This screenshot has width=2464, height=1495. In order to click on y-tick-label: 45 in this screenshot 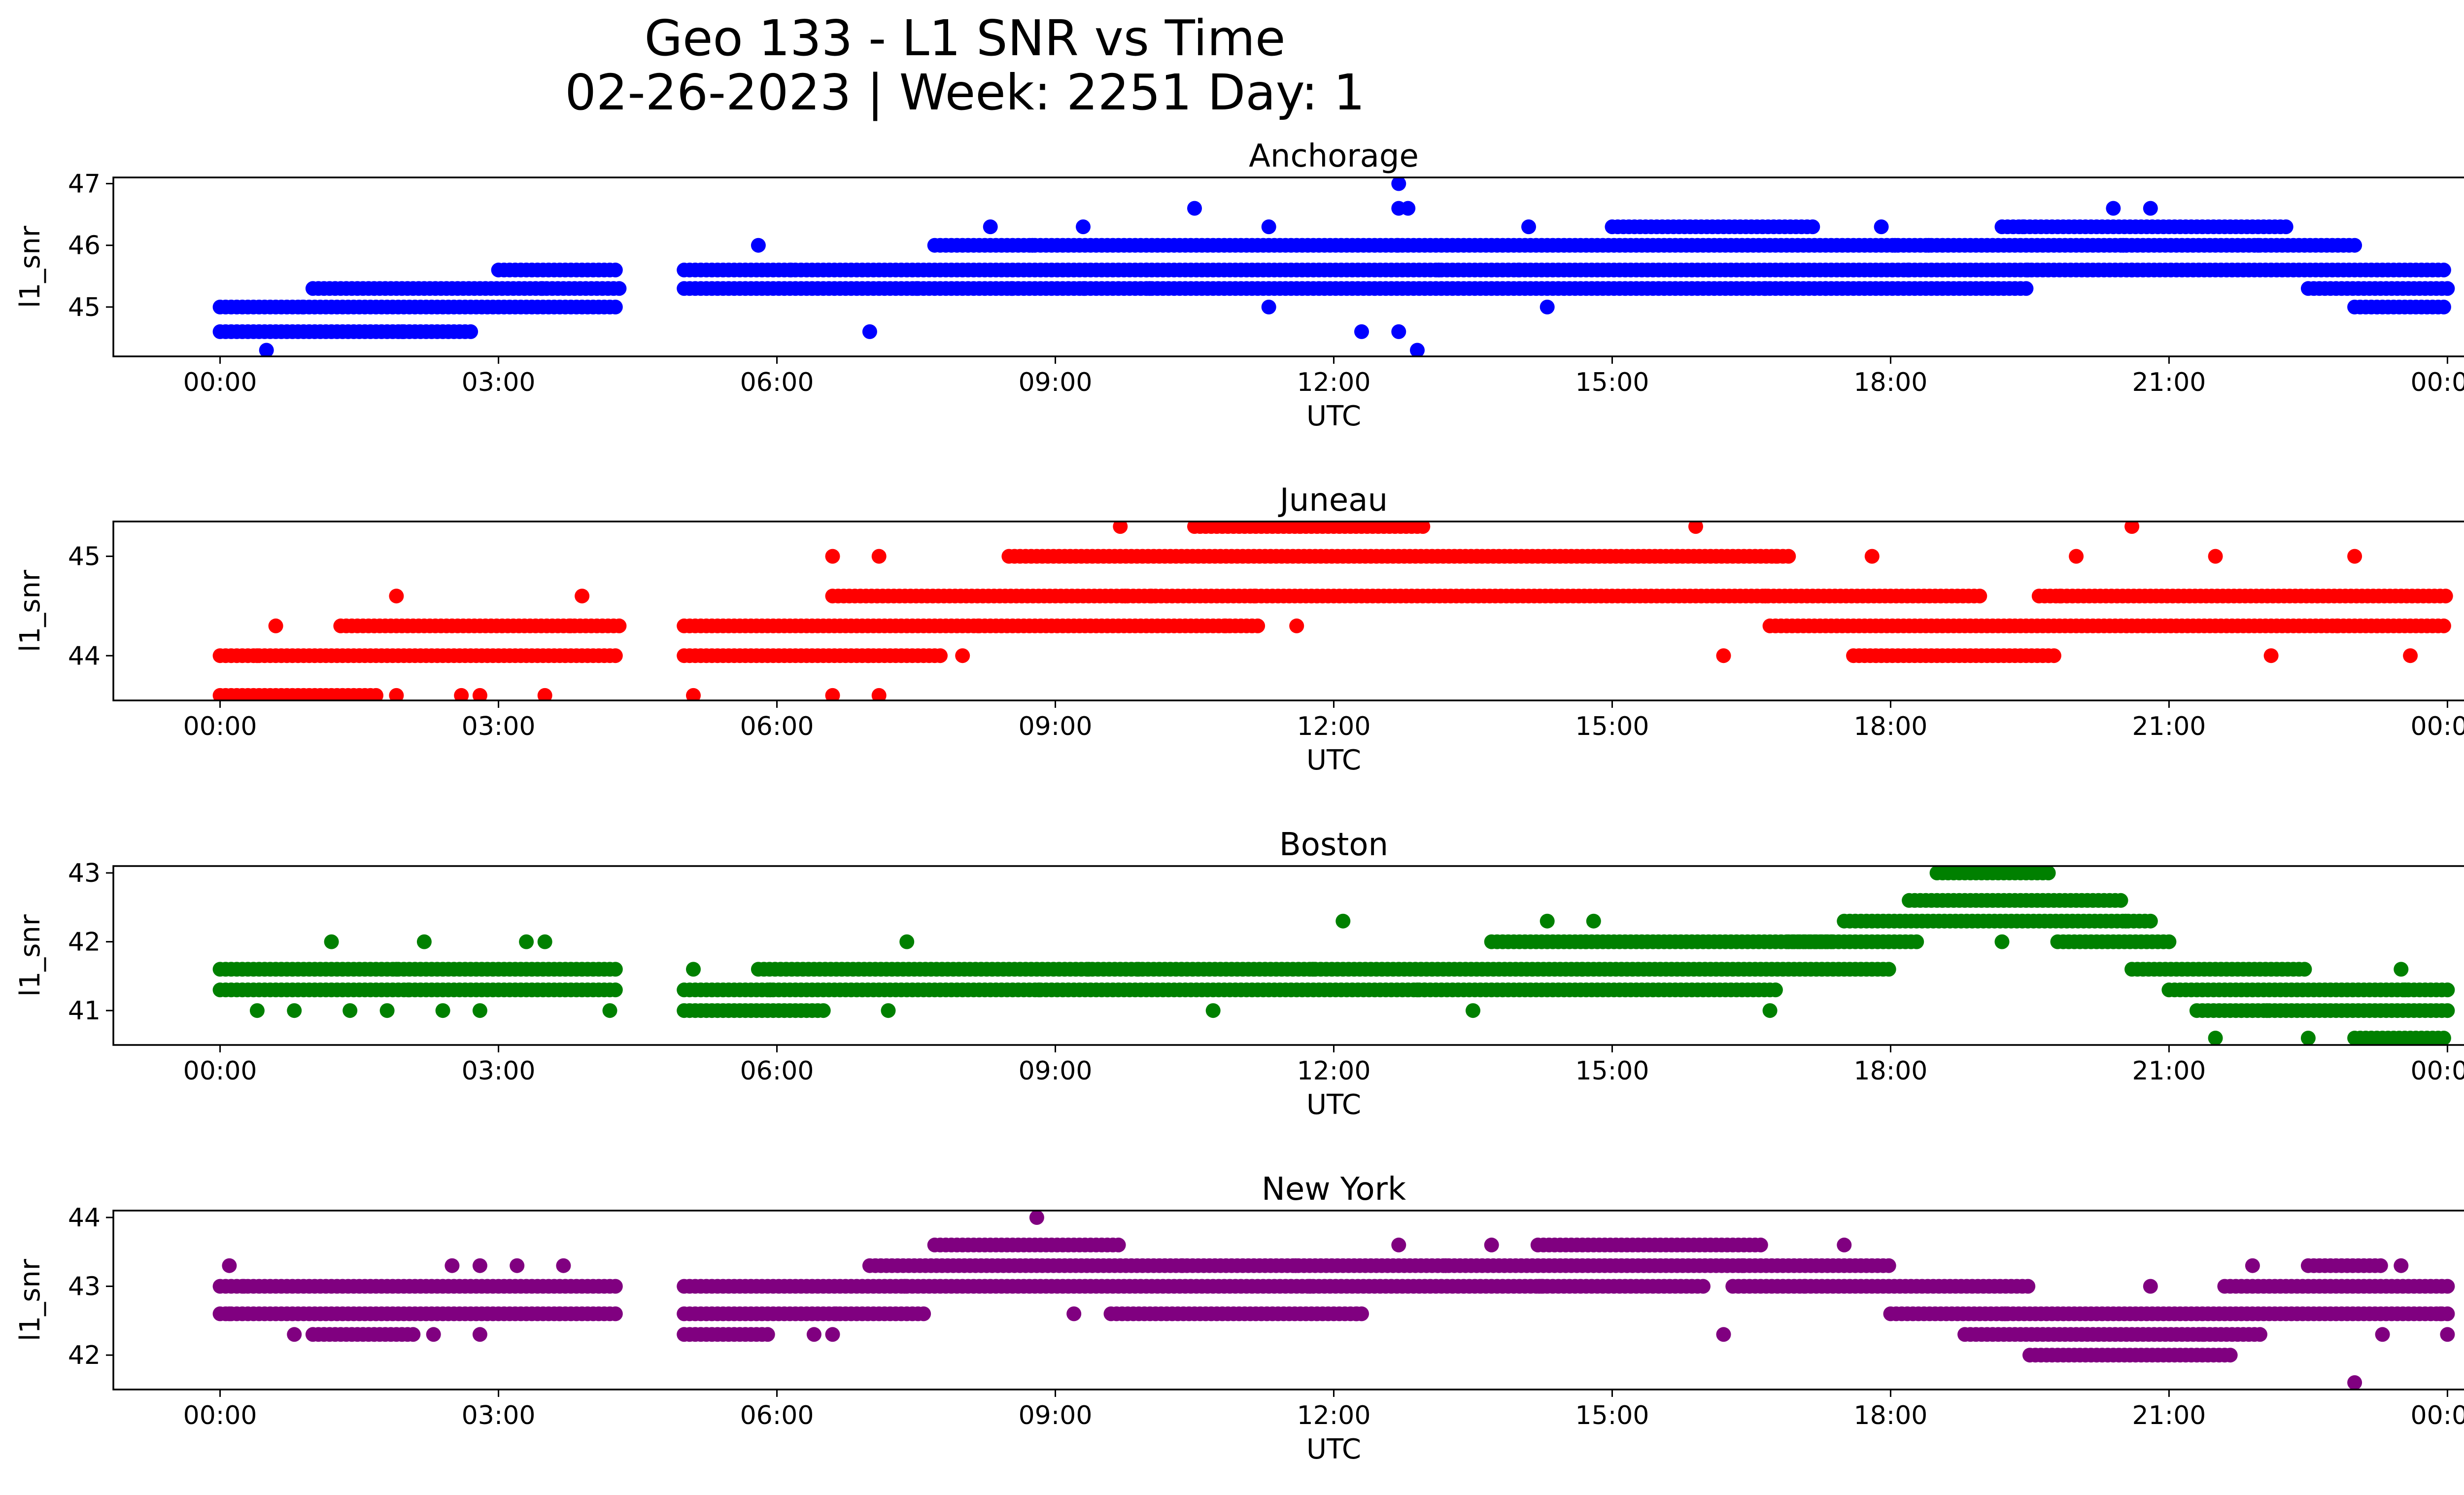, I will do `click(84, 557)`.